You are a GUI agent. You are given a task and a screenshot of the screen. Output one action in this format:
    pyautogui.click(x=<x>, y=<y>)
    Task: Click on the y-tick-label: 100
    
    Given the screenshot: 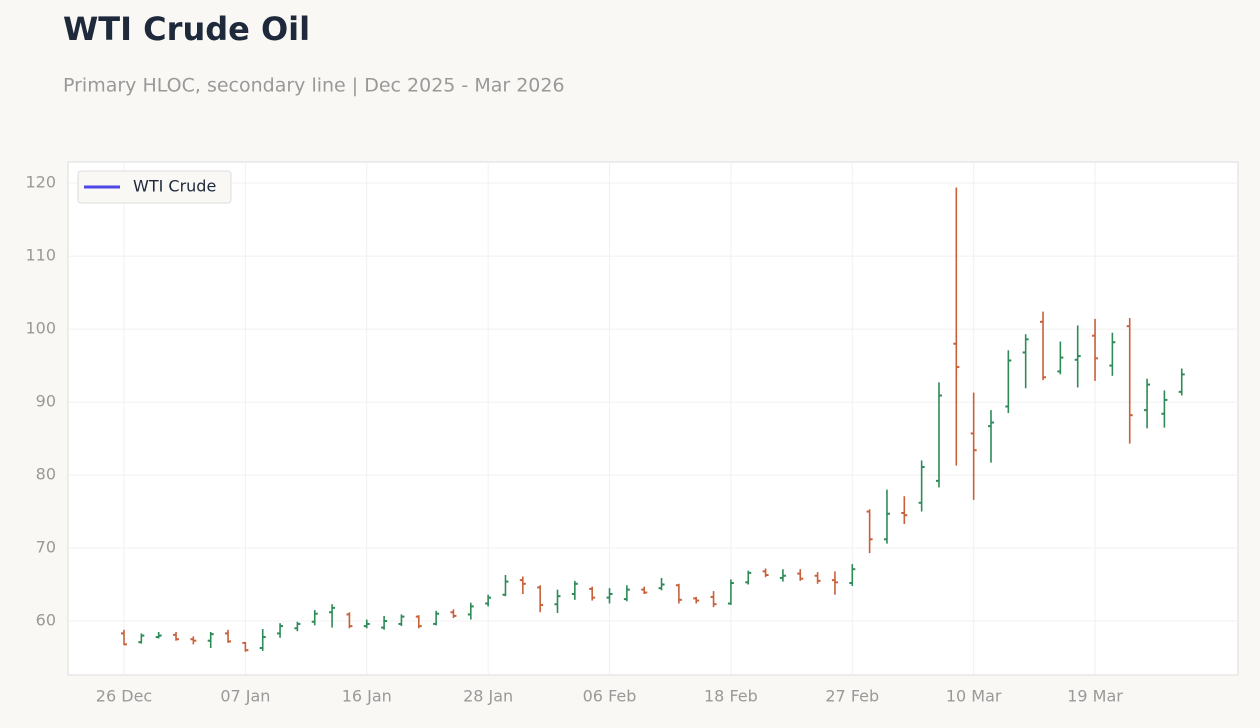 What is the action you would take?
    pyautogui.click(x=40, y=328)
    